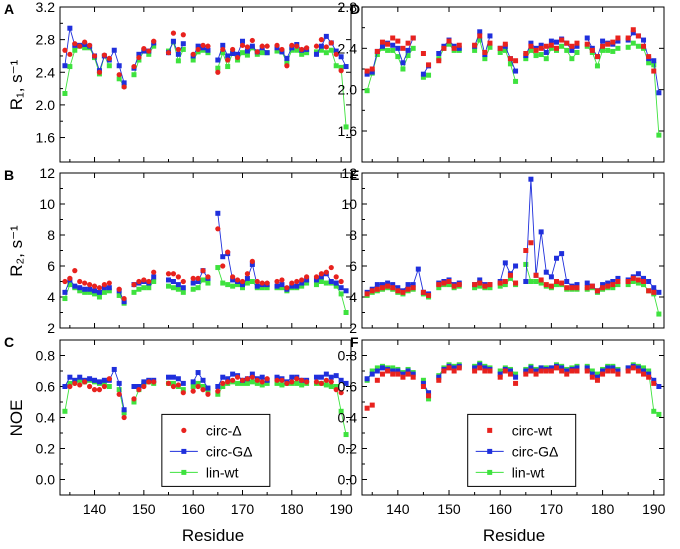  What do you see at coordinates (348, 48) in the screenshot?
I see `panel-d-y-tick-label: 2.4` at bounding box center [348, 48].